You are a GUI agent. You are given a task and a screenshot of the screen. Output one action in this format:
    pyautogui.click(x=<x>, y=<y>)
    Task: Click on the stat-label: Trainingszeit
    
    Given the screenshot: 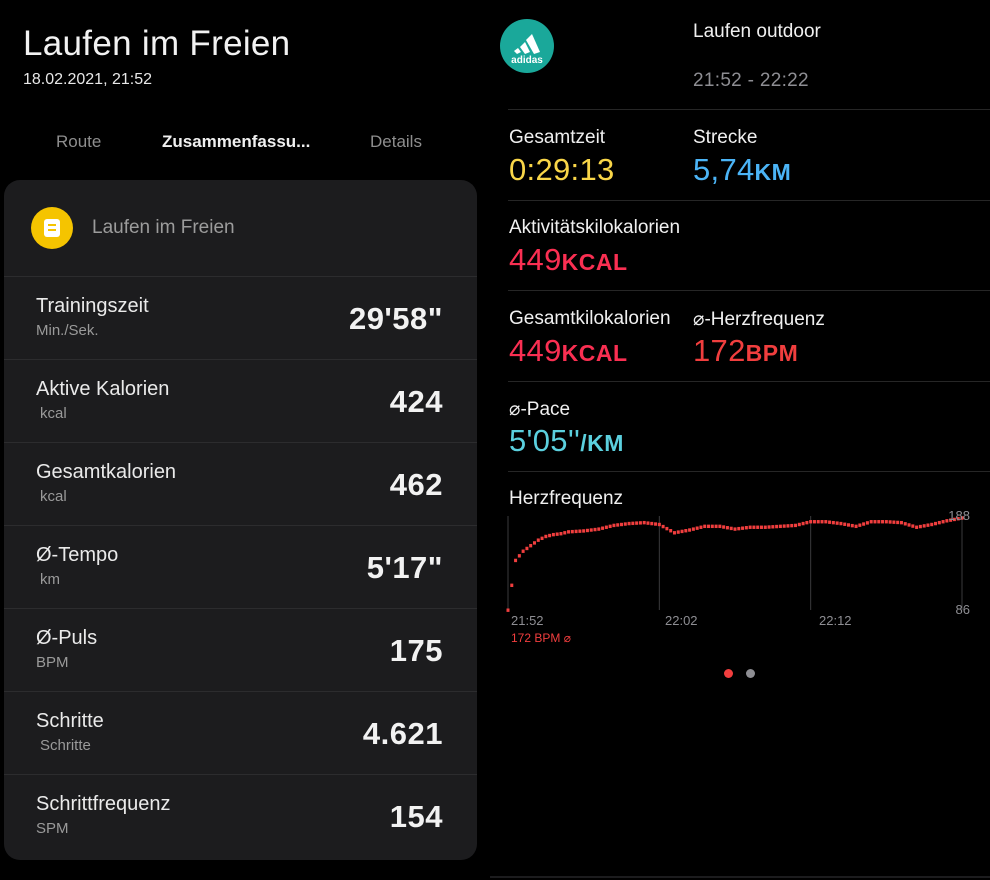 What is the action you would take?
    pyautogui.click(x=92, y=306)
    